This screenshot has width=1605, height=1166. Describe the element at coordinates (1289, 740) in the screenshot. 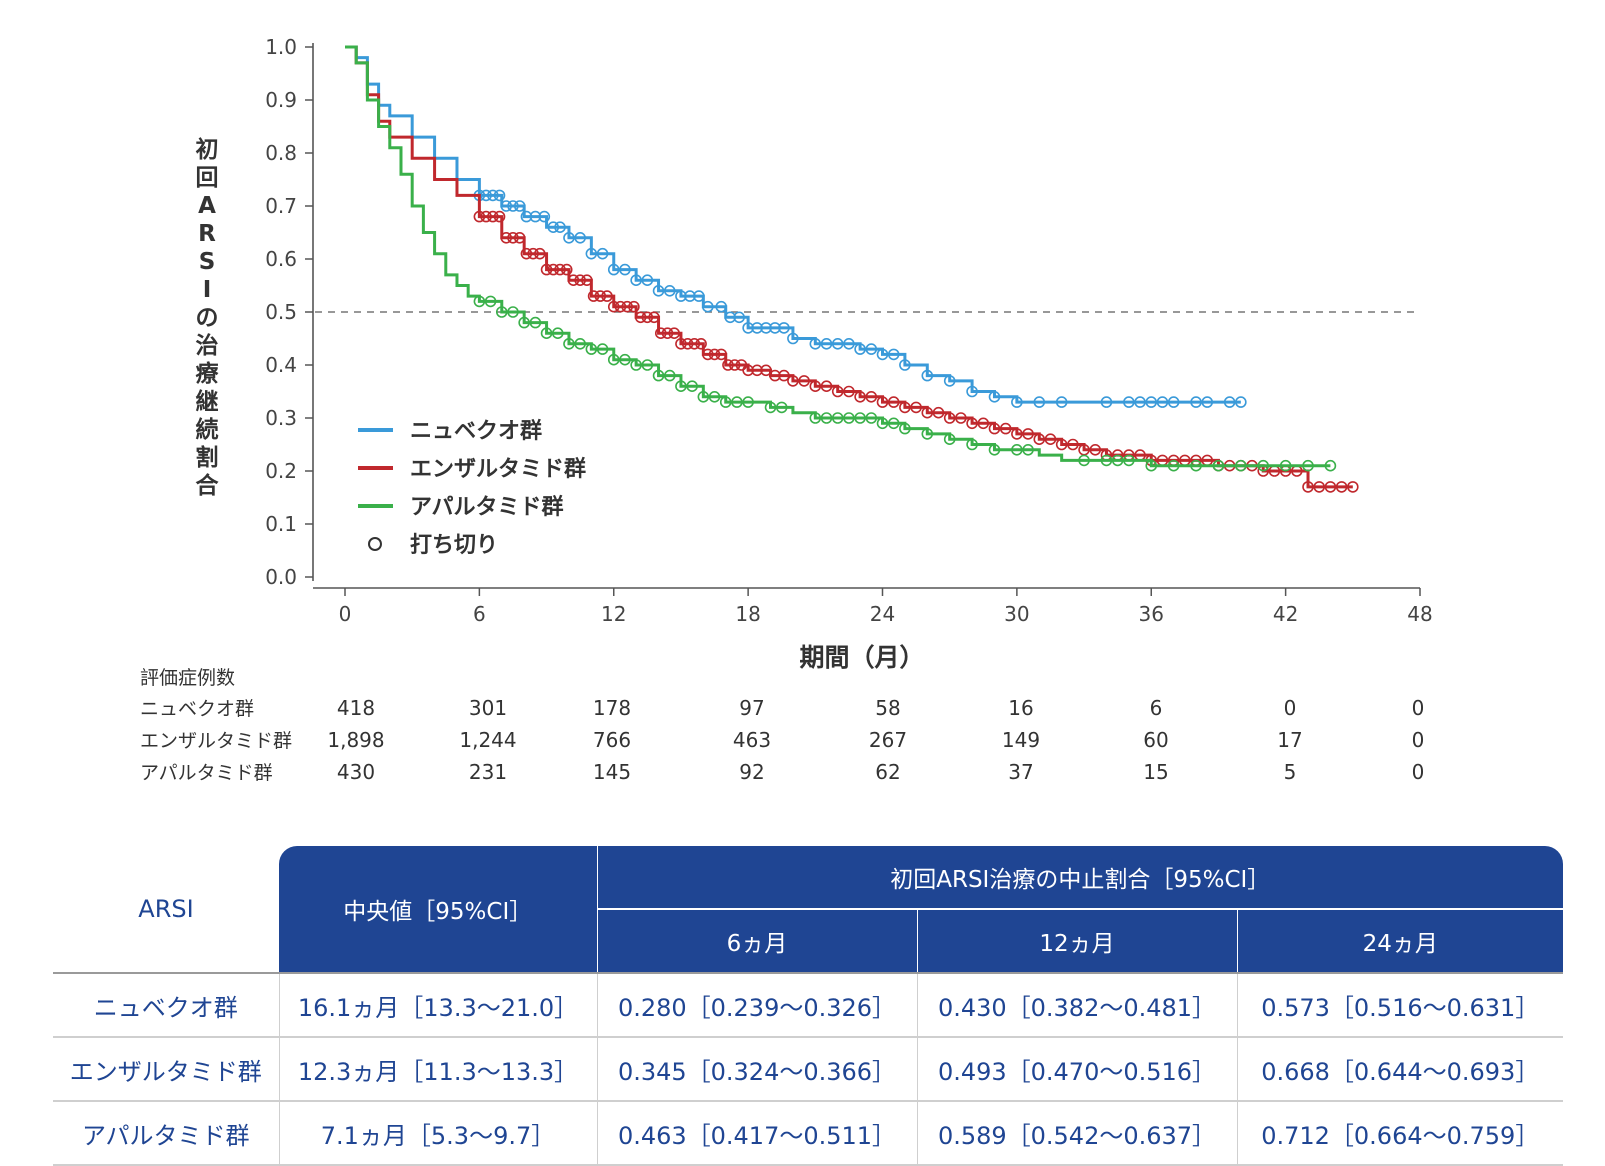

I see `risk-count: 17` at that location.